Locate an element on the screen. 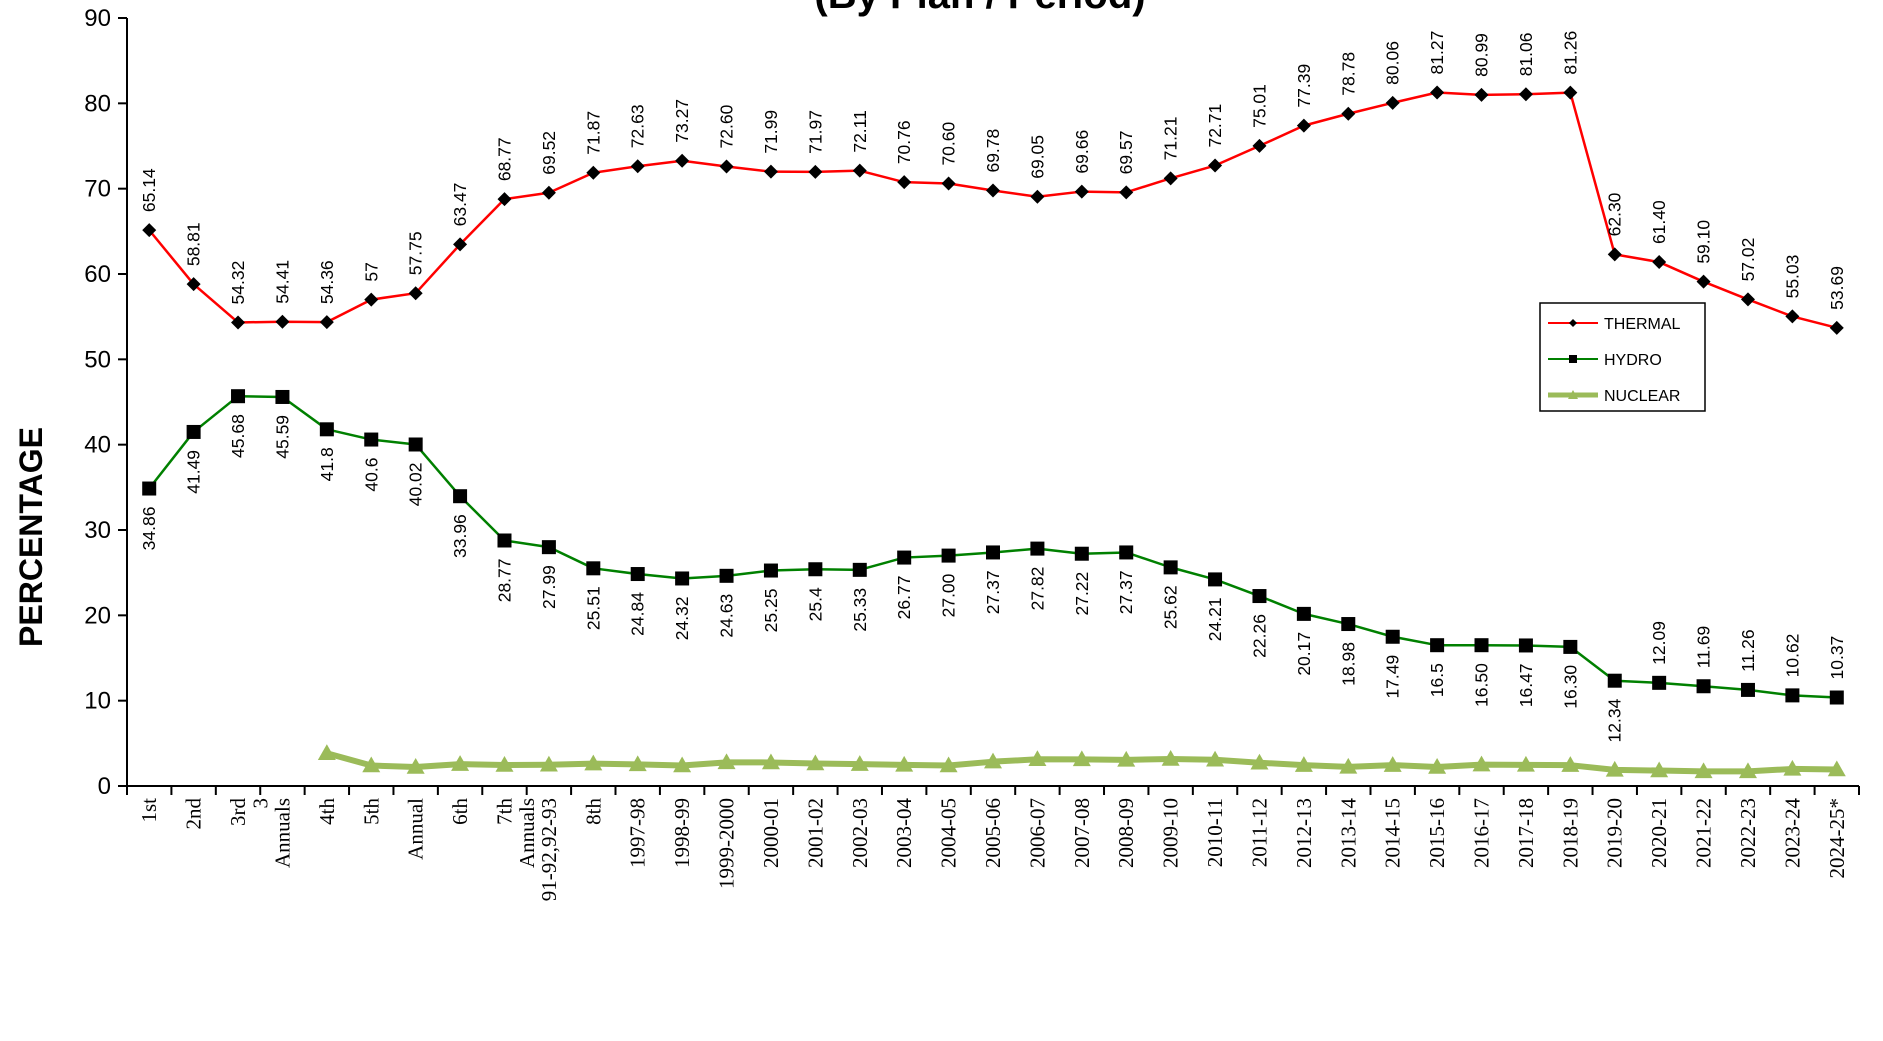  legend-item-hydro: HYDRO is located at coordinates (1605, 360).